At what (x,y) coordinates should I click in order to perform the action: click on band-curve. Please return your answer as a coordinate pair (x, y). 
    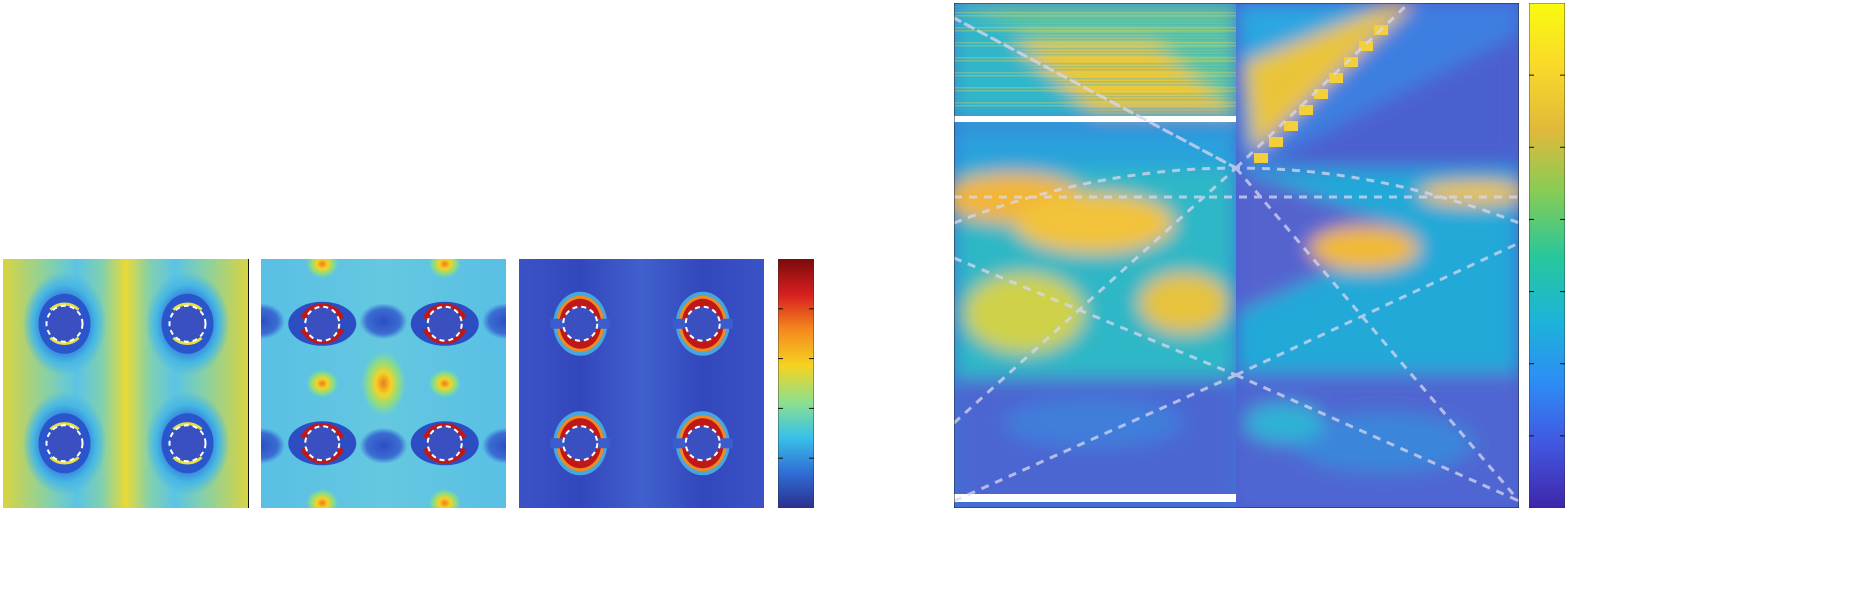
    Looking at the image, I should click on (1236, 195).